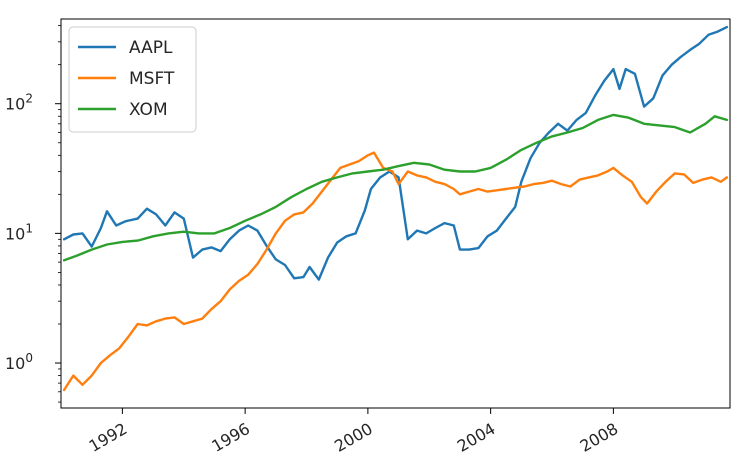  I want to click on y-tick-label: 10⁰, so click(19, 362).